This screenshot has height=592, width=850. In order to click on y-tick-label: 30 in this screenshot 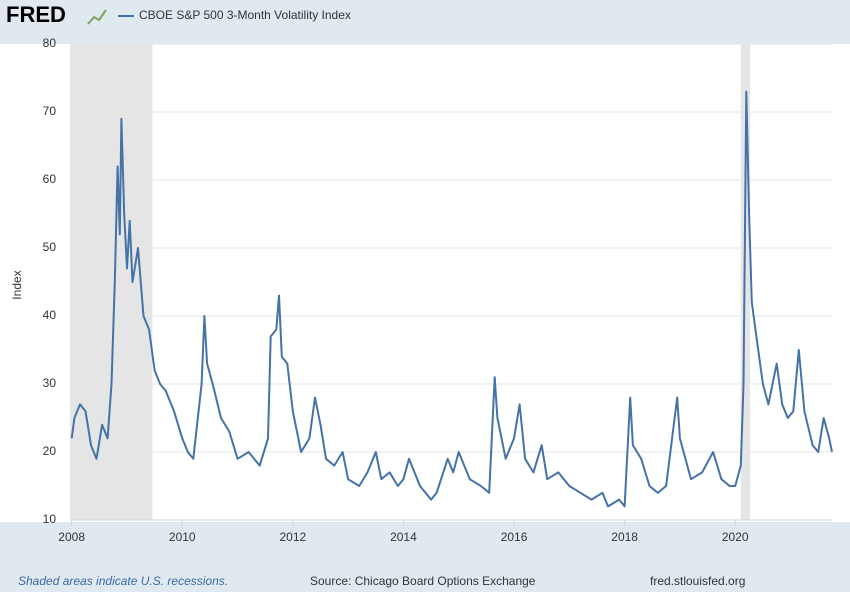, I will do `click(50, 383)`.